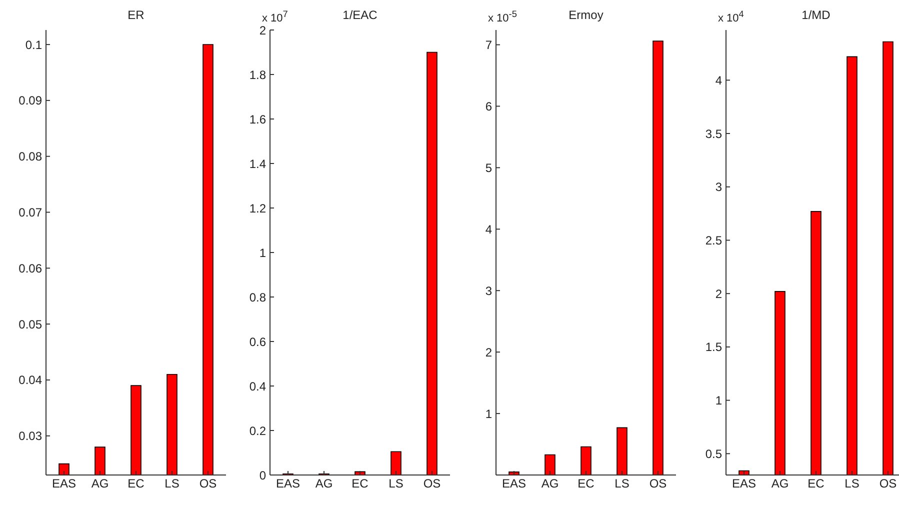 Image resolution: width=899 pixels, height=505 pixels. Describe the element at coordinates (816, 15) in the screenshot. I see `chart-title: 1/MD` at that location.